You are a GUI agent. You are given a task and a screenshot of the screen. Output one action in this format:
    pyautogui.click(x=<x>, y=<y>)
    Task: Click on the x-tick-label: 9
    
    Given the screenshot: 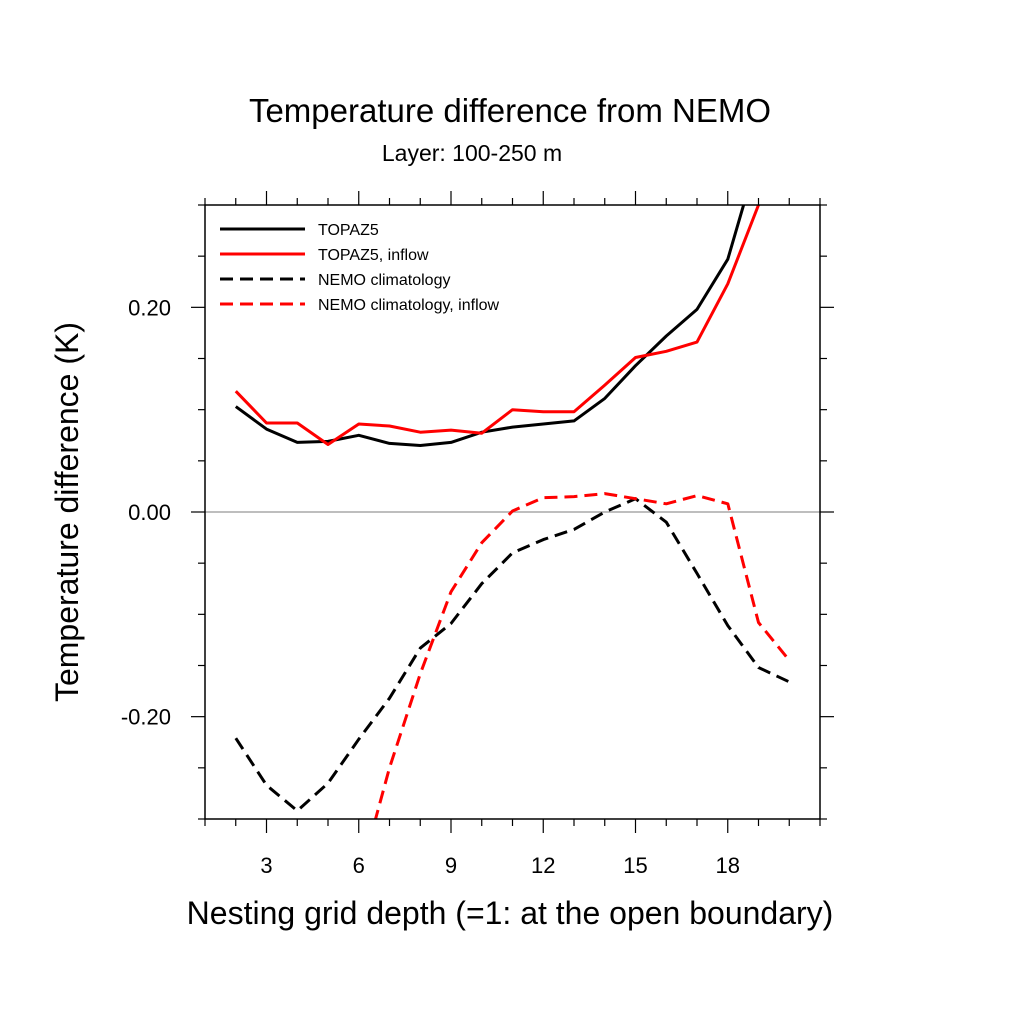 What is the action you would take?
    pyautogui.click(x=451, y=865)
    